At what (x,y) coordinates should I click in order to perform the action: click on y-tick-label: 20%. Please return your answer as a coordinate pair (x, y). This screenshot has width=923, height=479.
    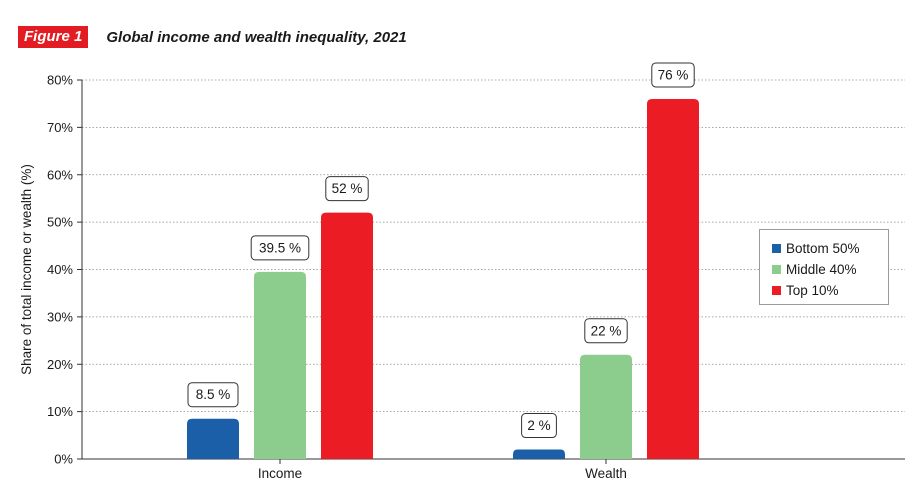
    Looking at the image, I should click on (60, 364).